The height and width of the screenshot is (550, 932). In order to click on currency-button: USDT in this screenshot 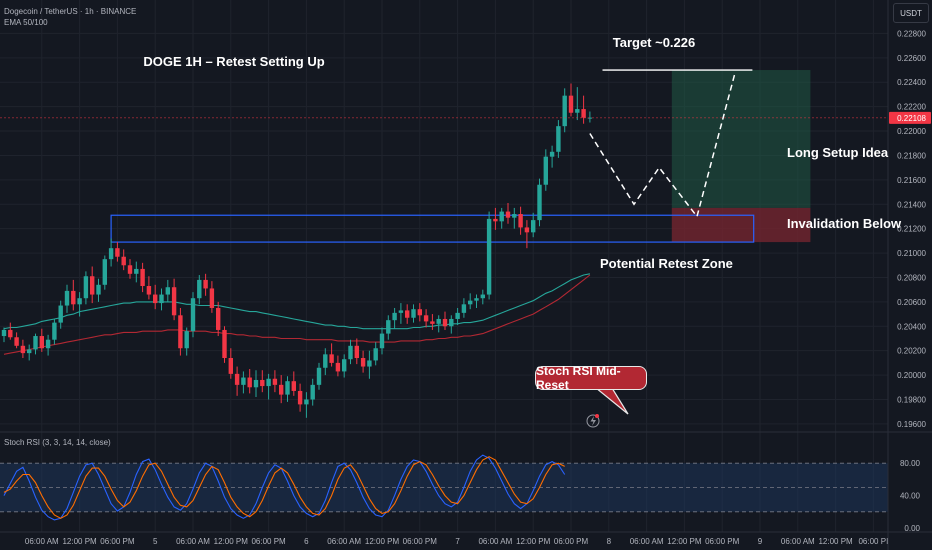, I will do `click(911, 13)`.